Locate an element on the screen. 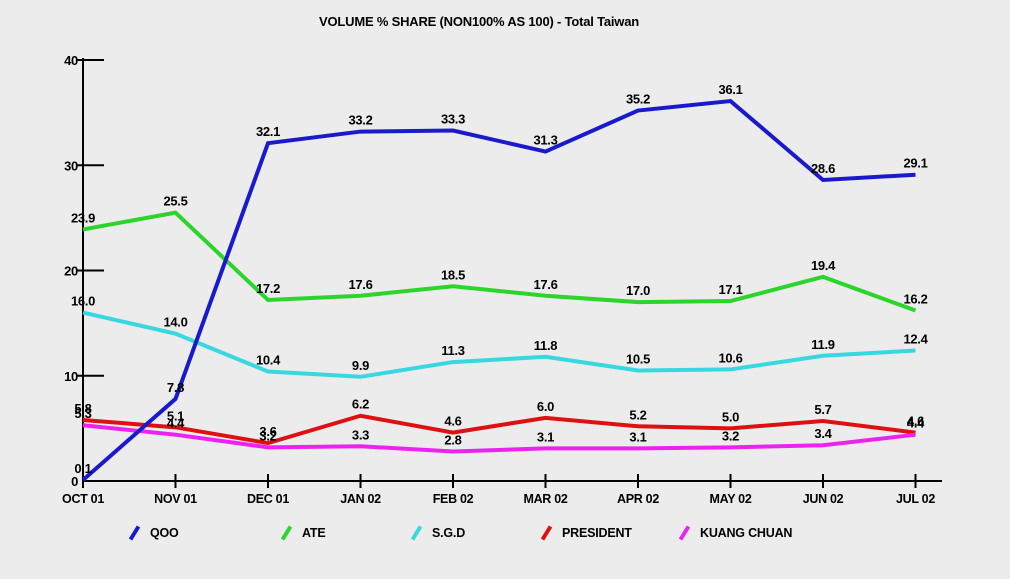  data-label: 16.0 is located at coordinates (83, 301).